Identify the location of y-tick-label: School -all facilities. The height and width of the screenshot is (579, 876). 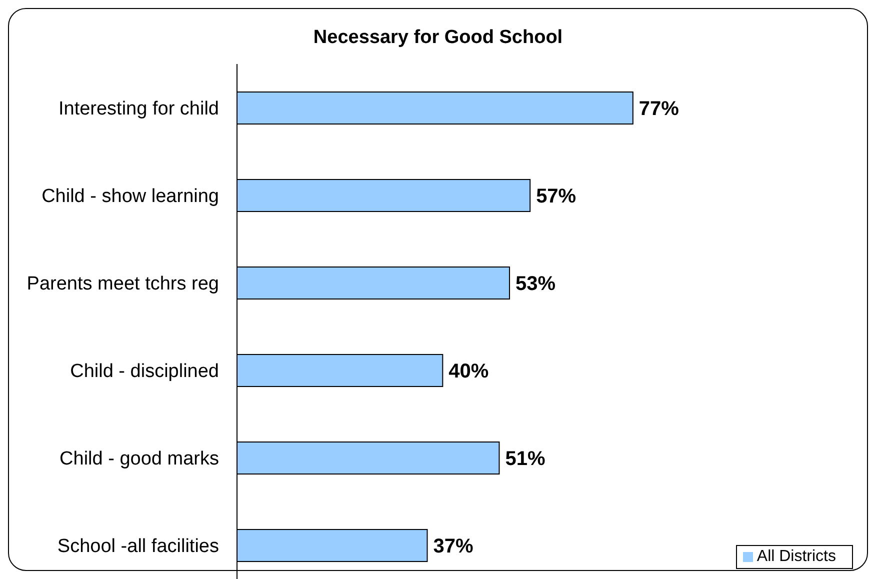
(138, 546).